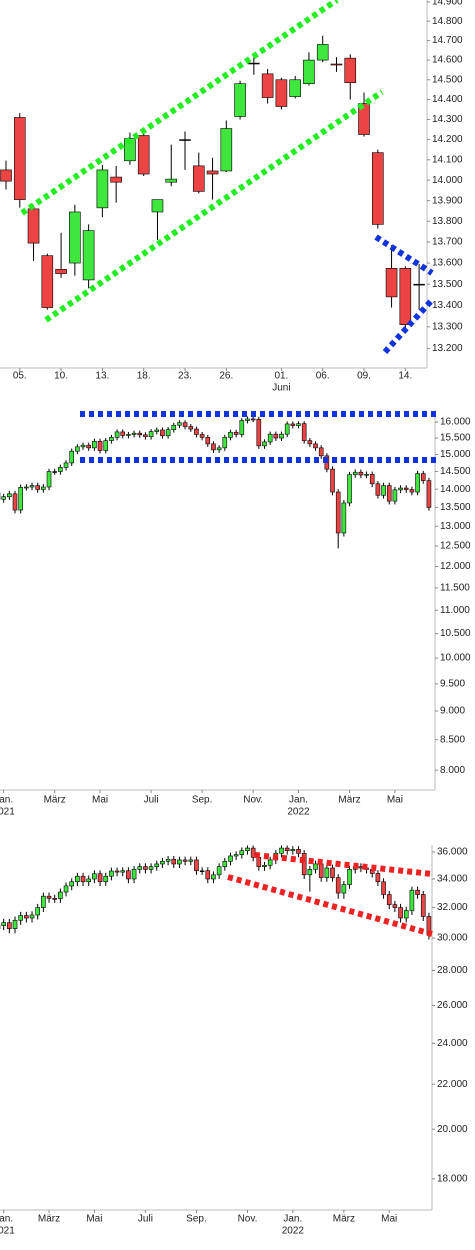 The width and height of the screenshot is (475, 1250). Describe the element at coordinates (281, 376) in the screenshot. I see `x-tick-label: 01.` at that location.